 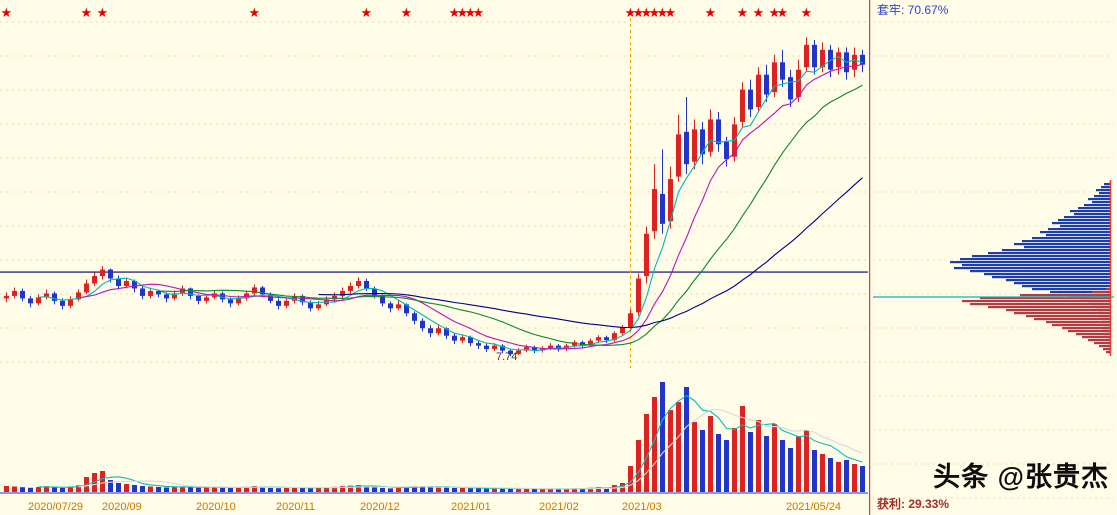 I want to click on axis-date-label: 2021/03, so click(x=642, y=507).